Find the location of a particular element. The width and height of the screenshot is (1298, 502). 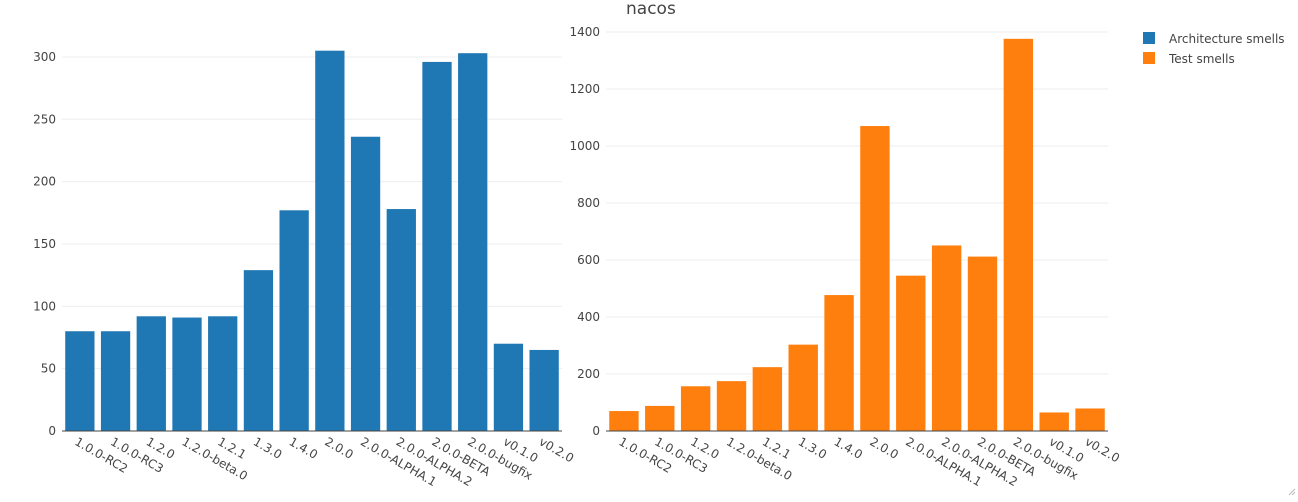

y-tick-label: 400 is located at coordinates (588, 317).